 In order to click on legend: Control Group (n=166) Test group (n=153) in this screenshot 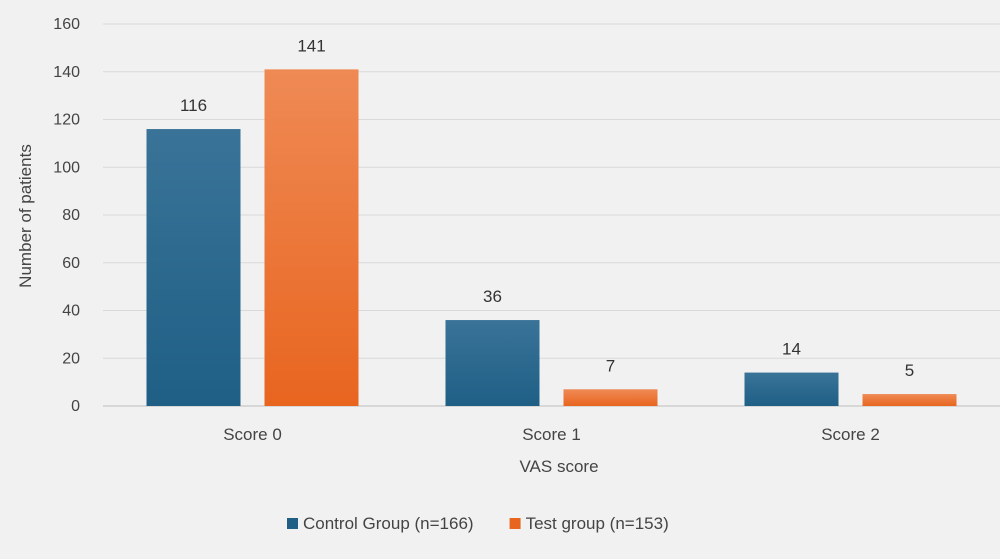, I will do `click(478, 523)`.